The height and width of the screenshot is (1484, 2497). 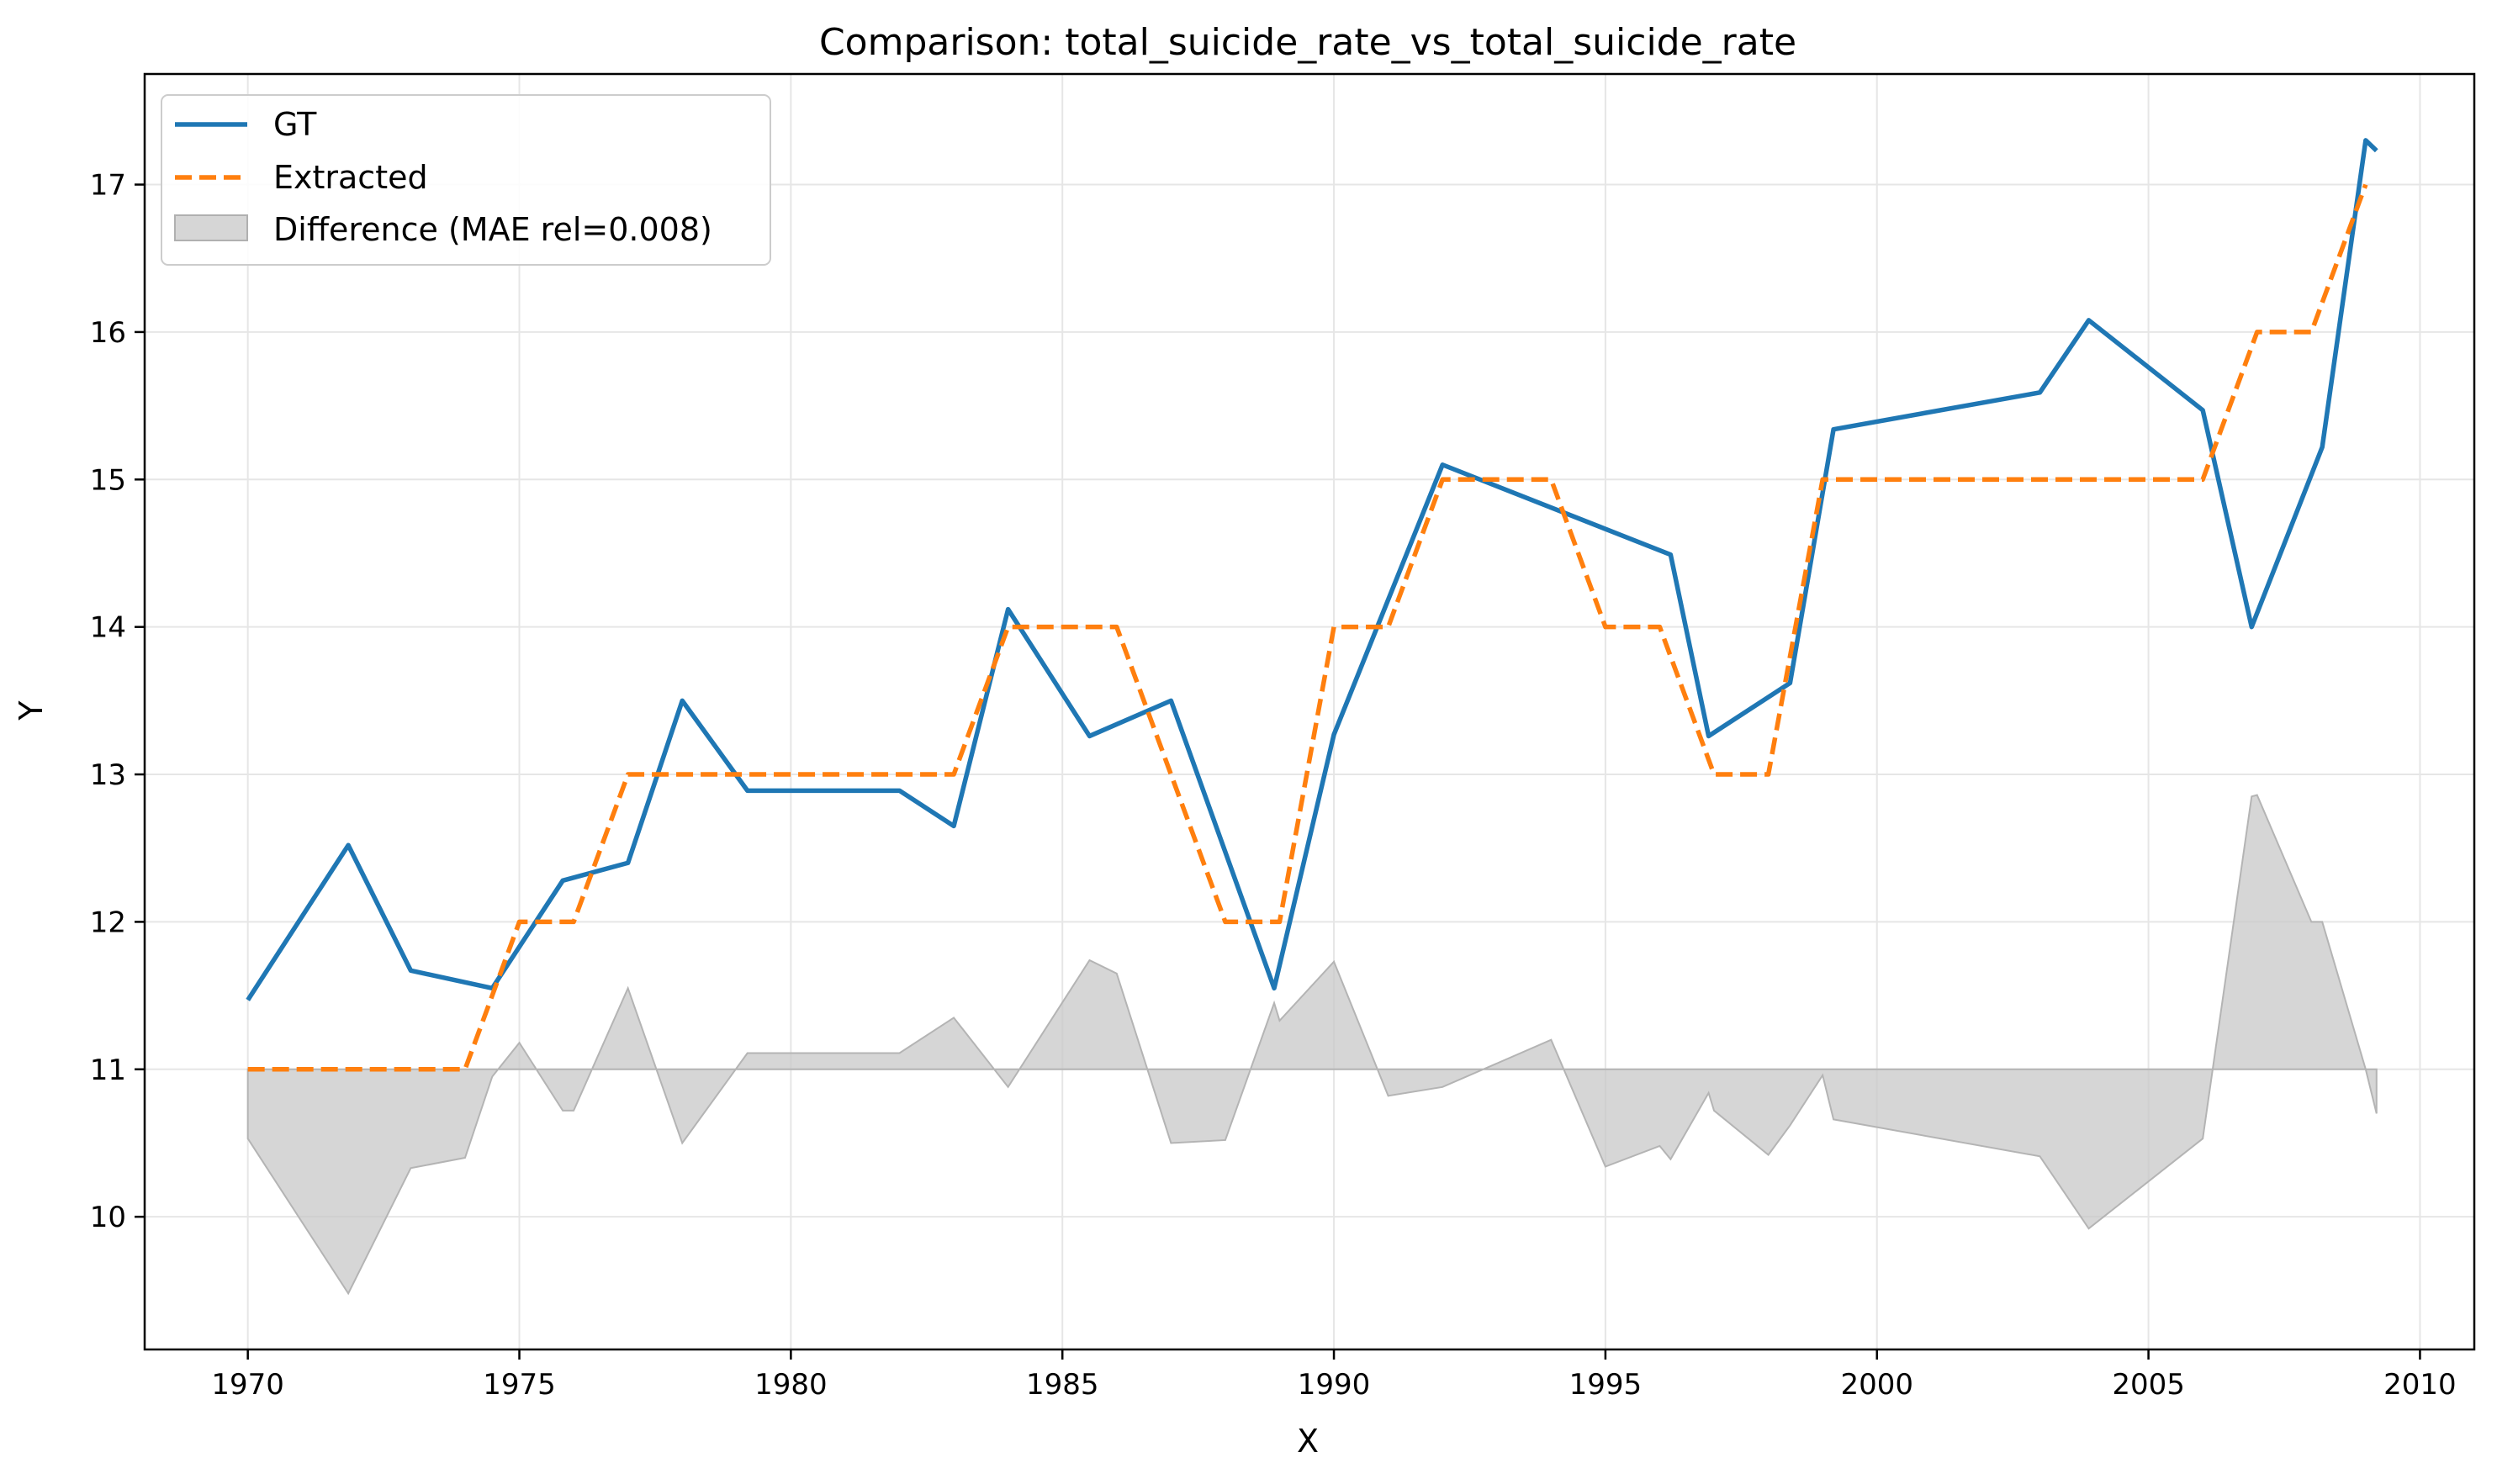 I want to click on y-axis-label: Y, so click(x=32, y=710).